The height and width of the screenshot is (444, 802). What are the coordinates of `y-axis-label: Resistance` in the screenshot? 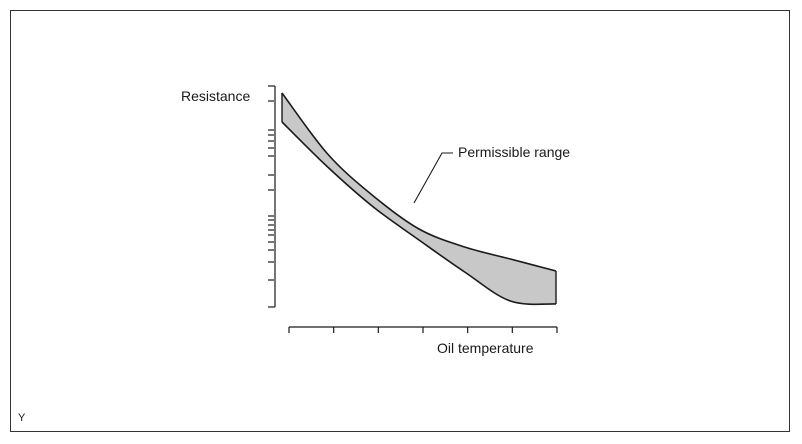 It's located at (215, 96).